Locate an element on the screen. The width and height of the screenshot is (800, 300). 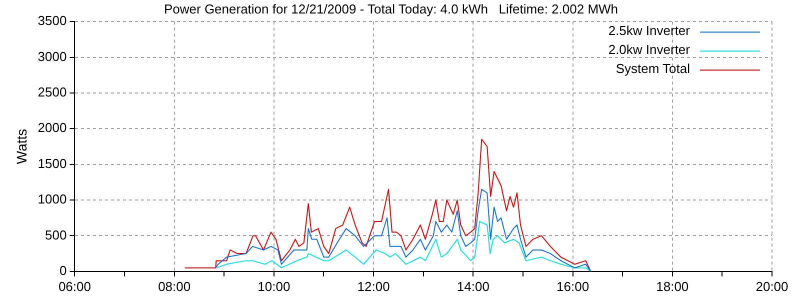
x-tick-label: 08:00 is located at coordinates (174, 286).